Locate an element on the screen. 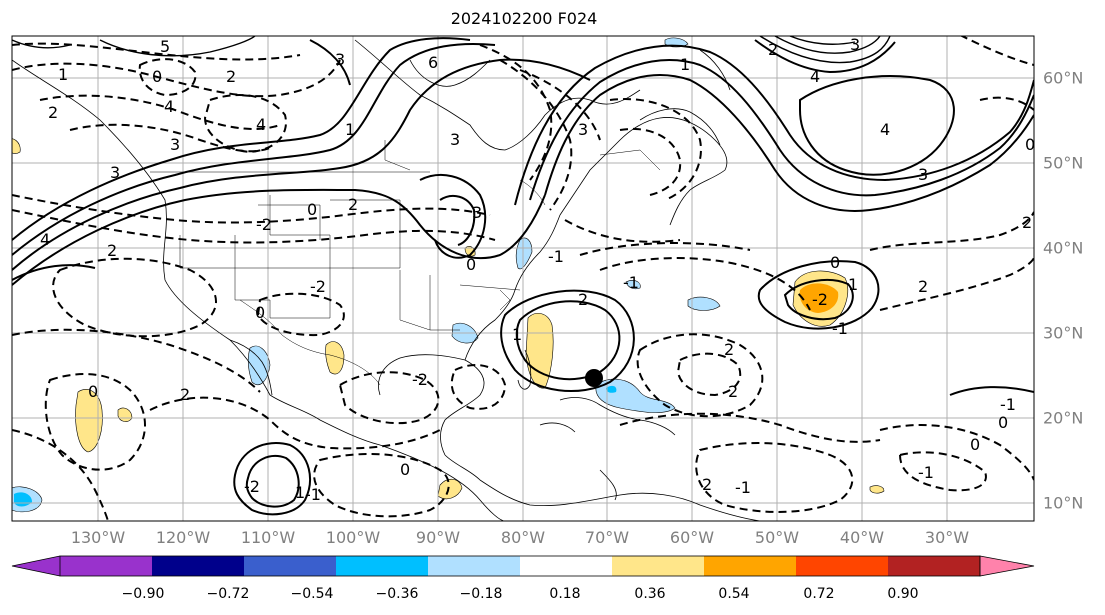 This screenshot has width=1105, height=615. contour-label: 6 is located at coordinates (433, 62).